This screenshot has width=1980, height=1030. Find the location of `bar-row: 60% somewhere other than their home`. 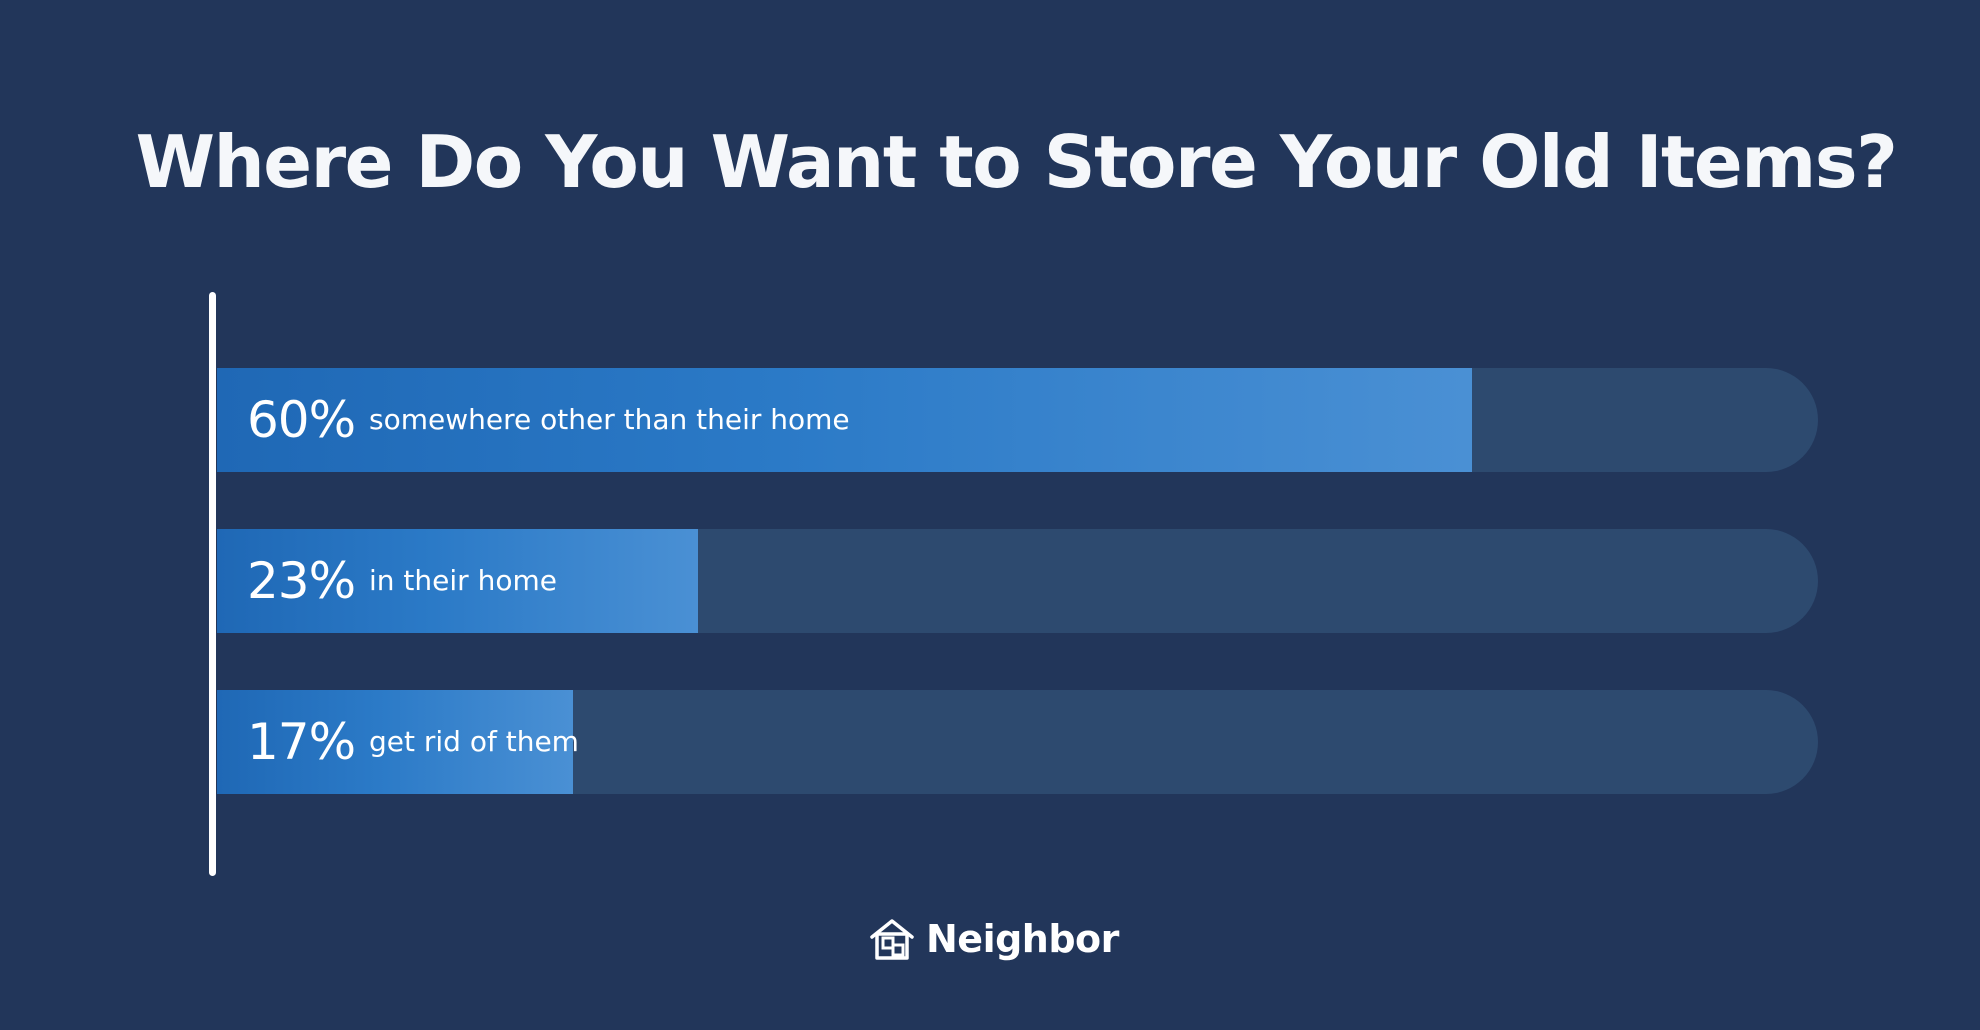

bar-row: 60% somewhere other than their home is located at coordinates (1017, 420).